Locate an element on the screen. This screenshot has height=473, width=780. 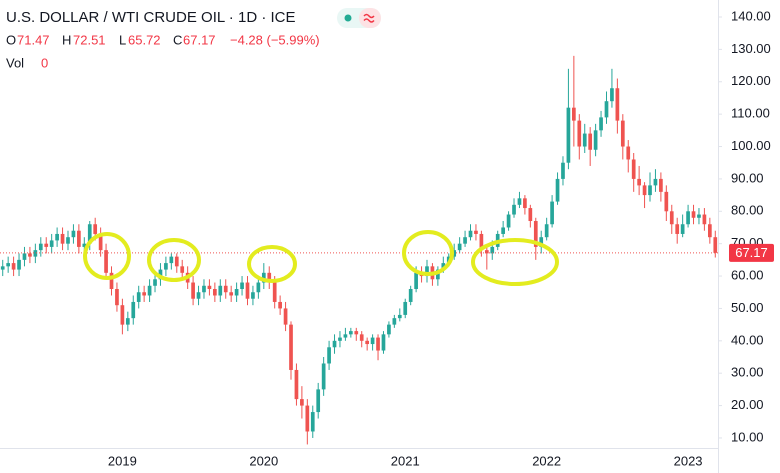
last-price-tag is located at coordinates (751, 252).